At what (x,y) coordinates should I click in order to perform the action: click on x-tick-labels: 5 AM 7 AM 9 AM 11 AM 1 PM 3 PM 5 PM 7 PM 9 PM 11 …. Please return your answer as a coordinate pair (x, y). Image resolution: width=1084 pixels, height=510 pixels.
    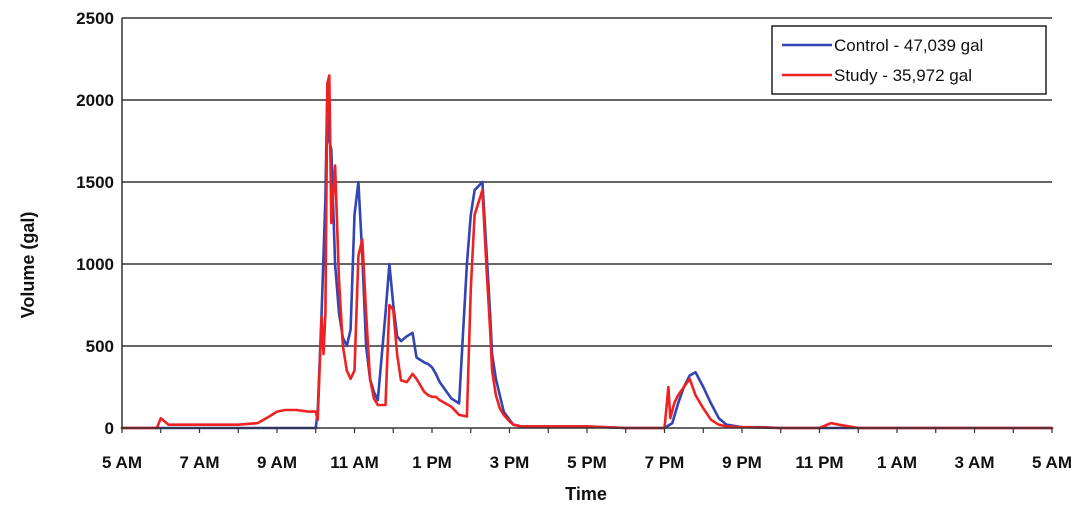
    Looking at the image, I should click on (587, 462).